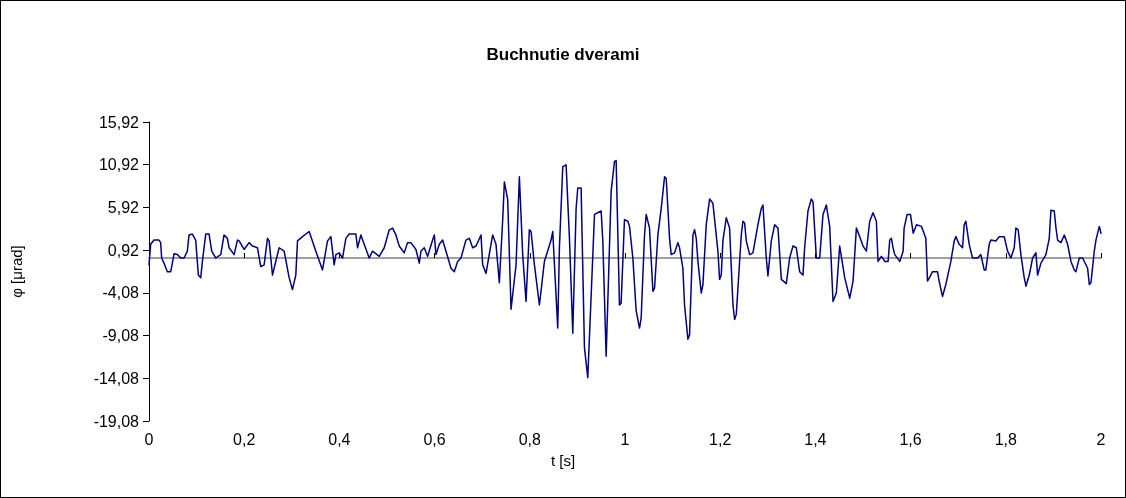 Image resolution: width=1126 pixels, height=498 pixels. Describe the element at coordinates (434, 439) in the screenshot. I see `x-tick-label: 0,6` at that location.